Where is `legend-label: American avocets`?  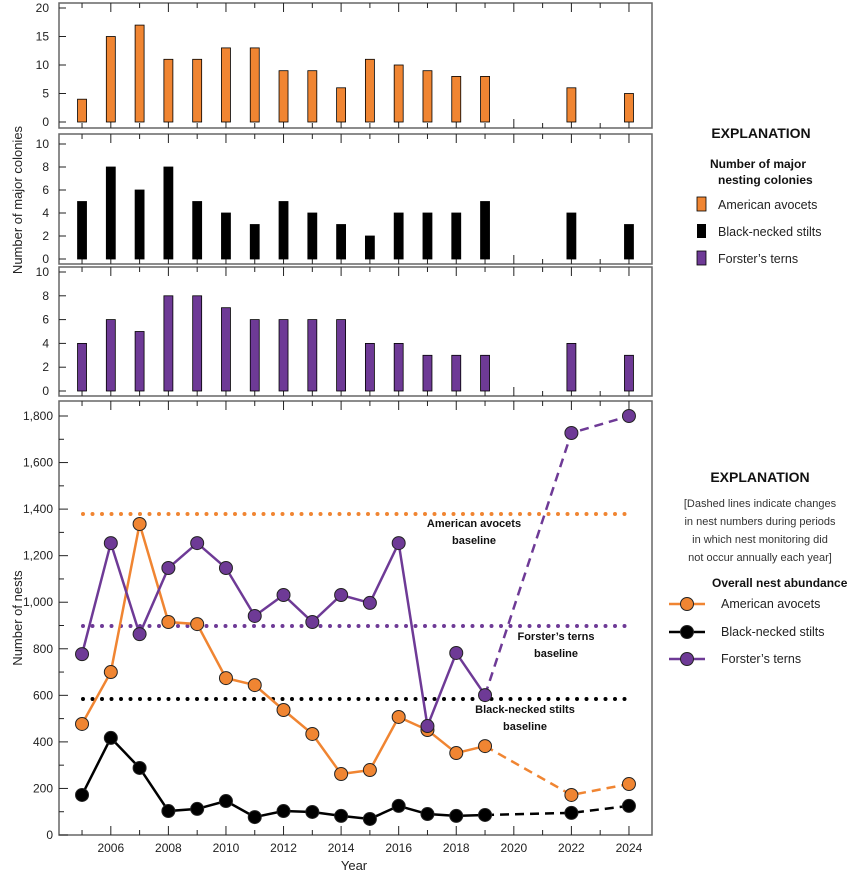 legend-label: American avocets is located at coordinates (770, 604).